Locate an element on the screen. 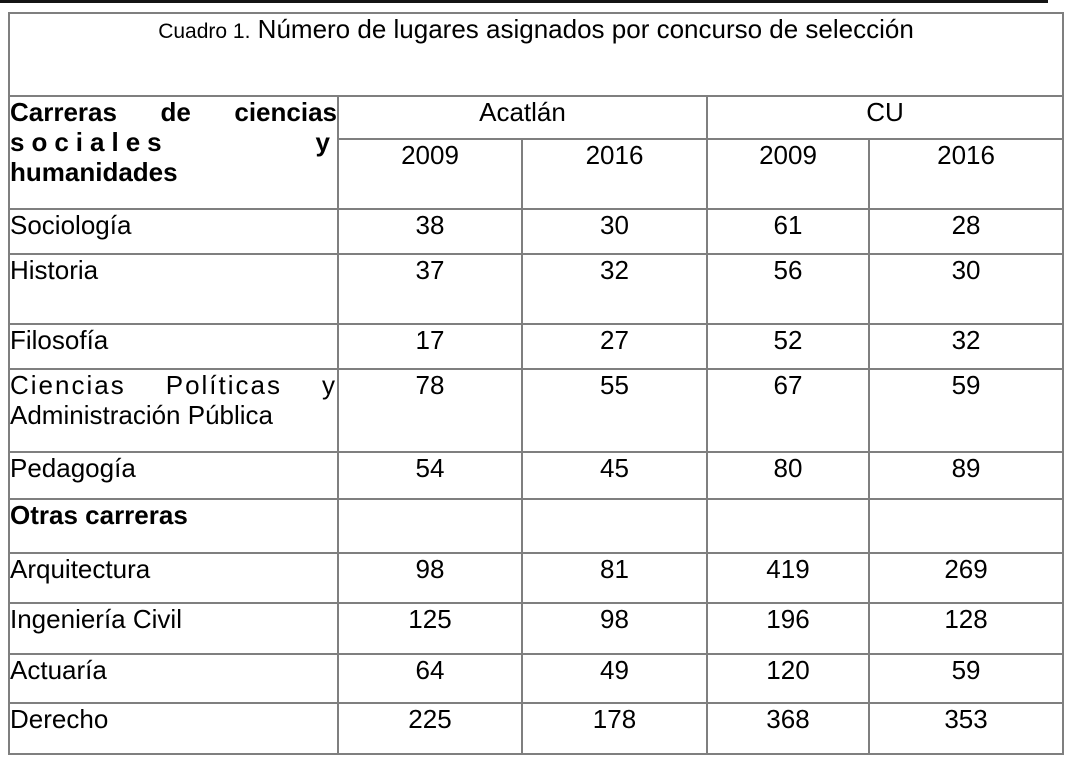 The image size is (1068, 769). value-cell: 81 is located at coordinates (614, 578).